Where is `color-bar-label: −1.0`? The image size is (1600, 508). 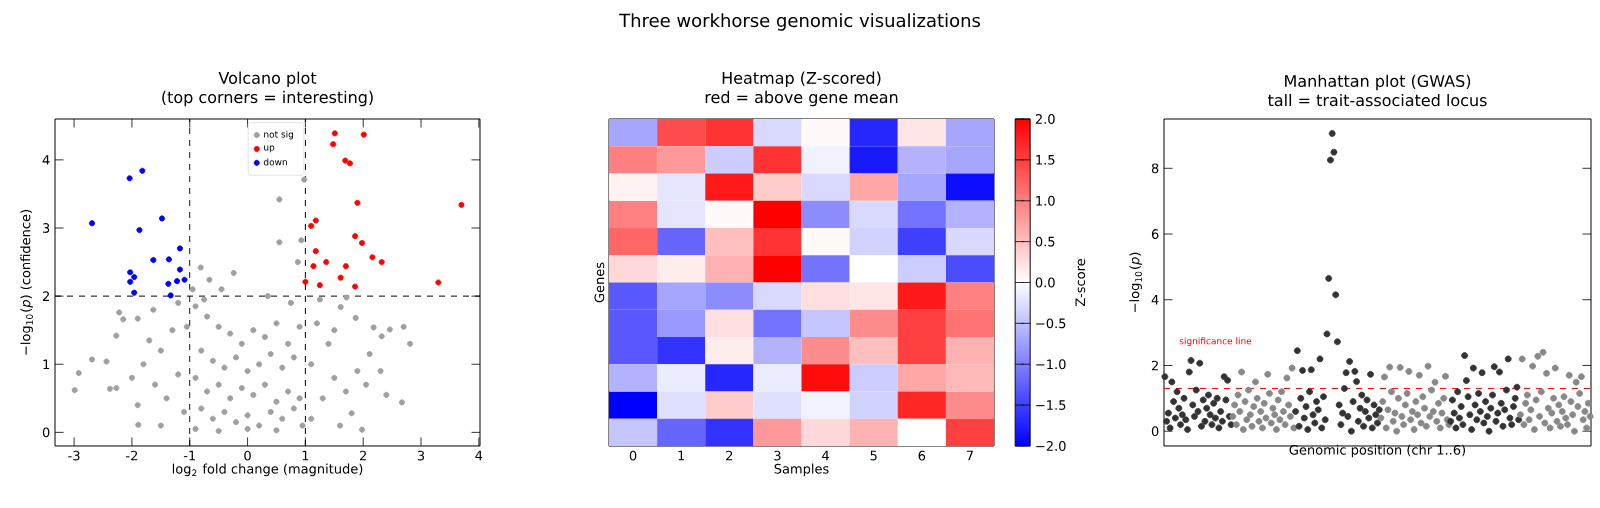 color-bar-label: −1.0 is located at coordinates (1051, 364).